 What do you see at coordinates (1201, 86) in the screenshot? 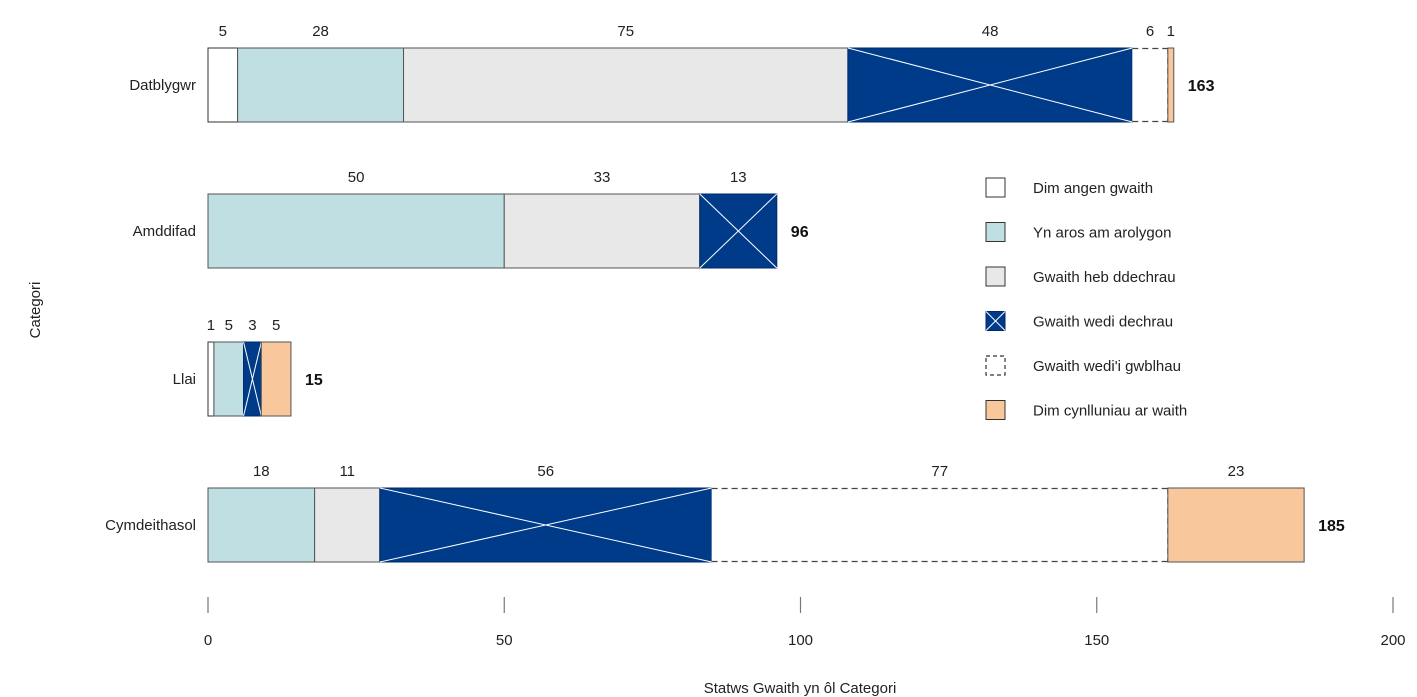
I see `bar-total-label: 163` at bounding box center [1201, 86].